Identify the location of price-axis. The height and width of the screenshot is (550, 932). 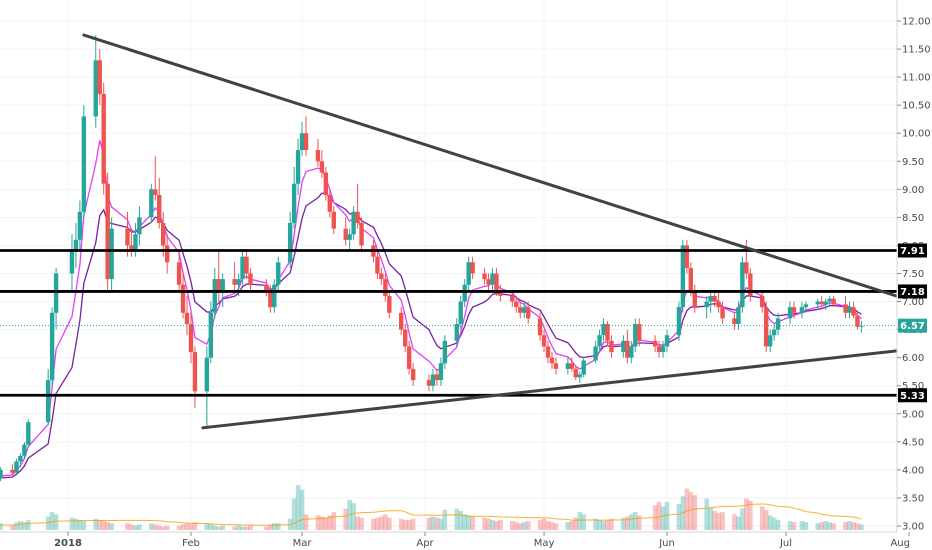
(914, 275).